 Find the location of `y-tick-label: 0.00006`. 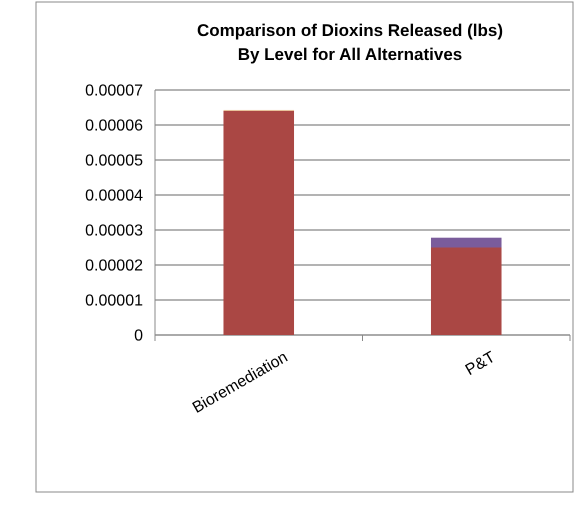

y-tick-label: 0.00006 is located at coordinates (114, 126).